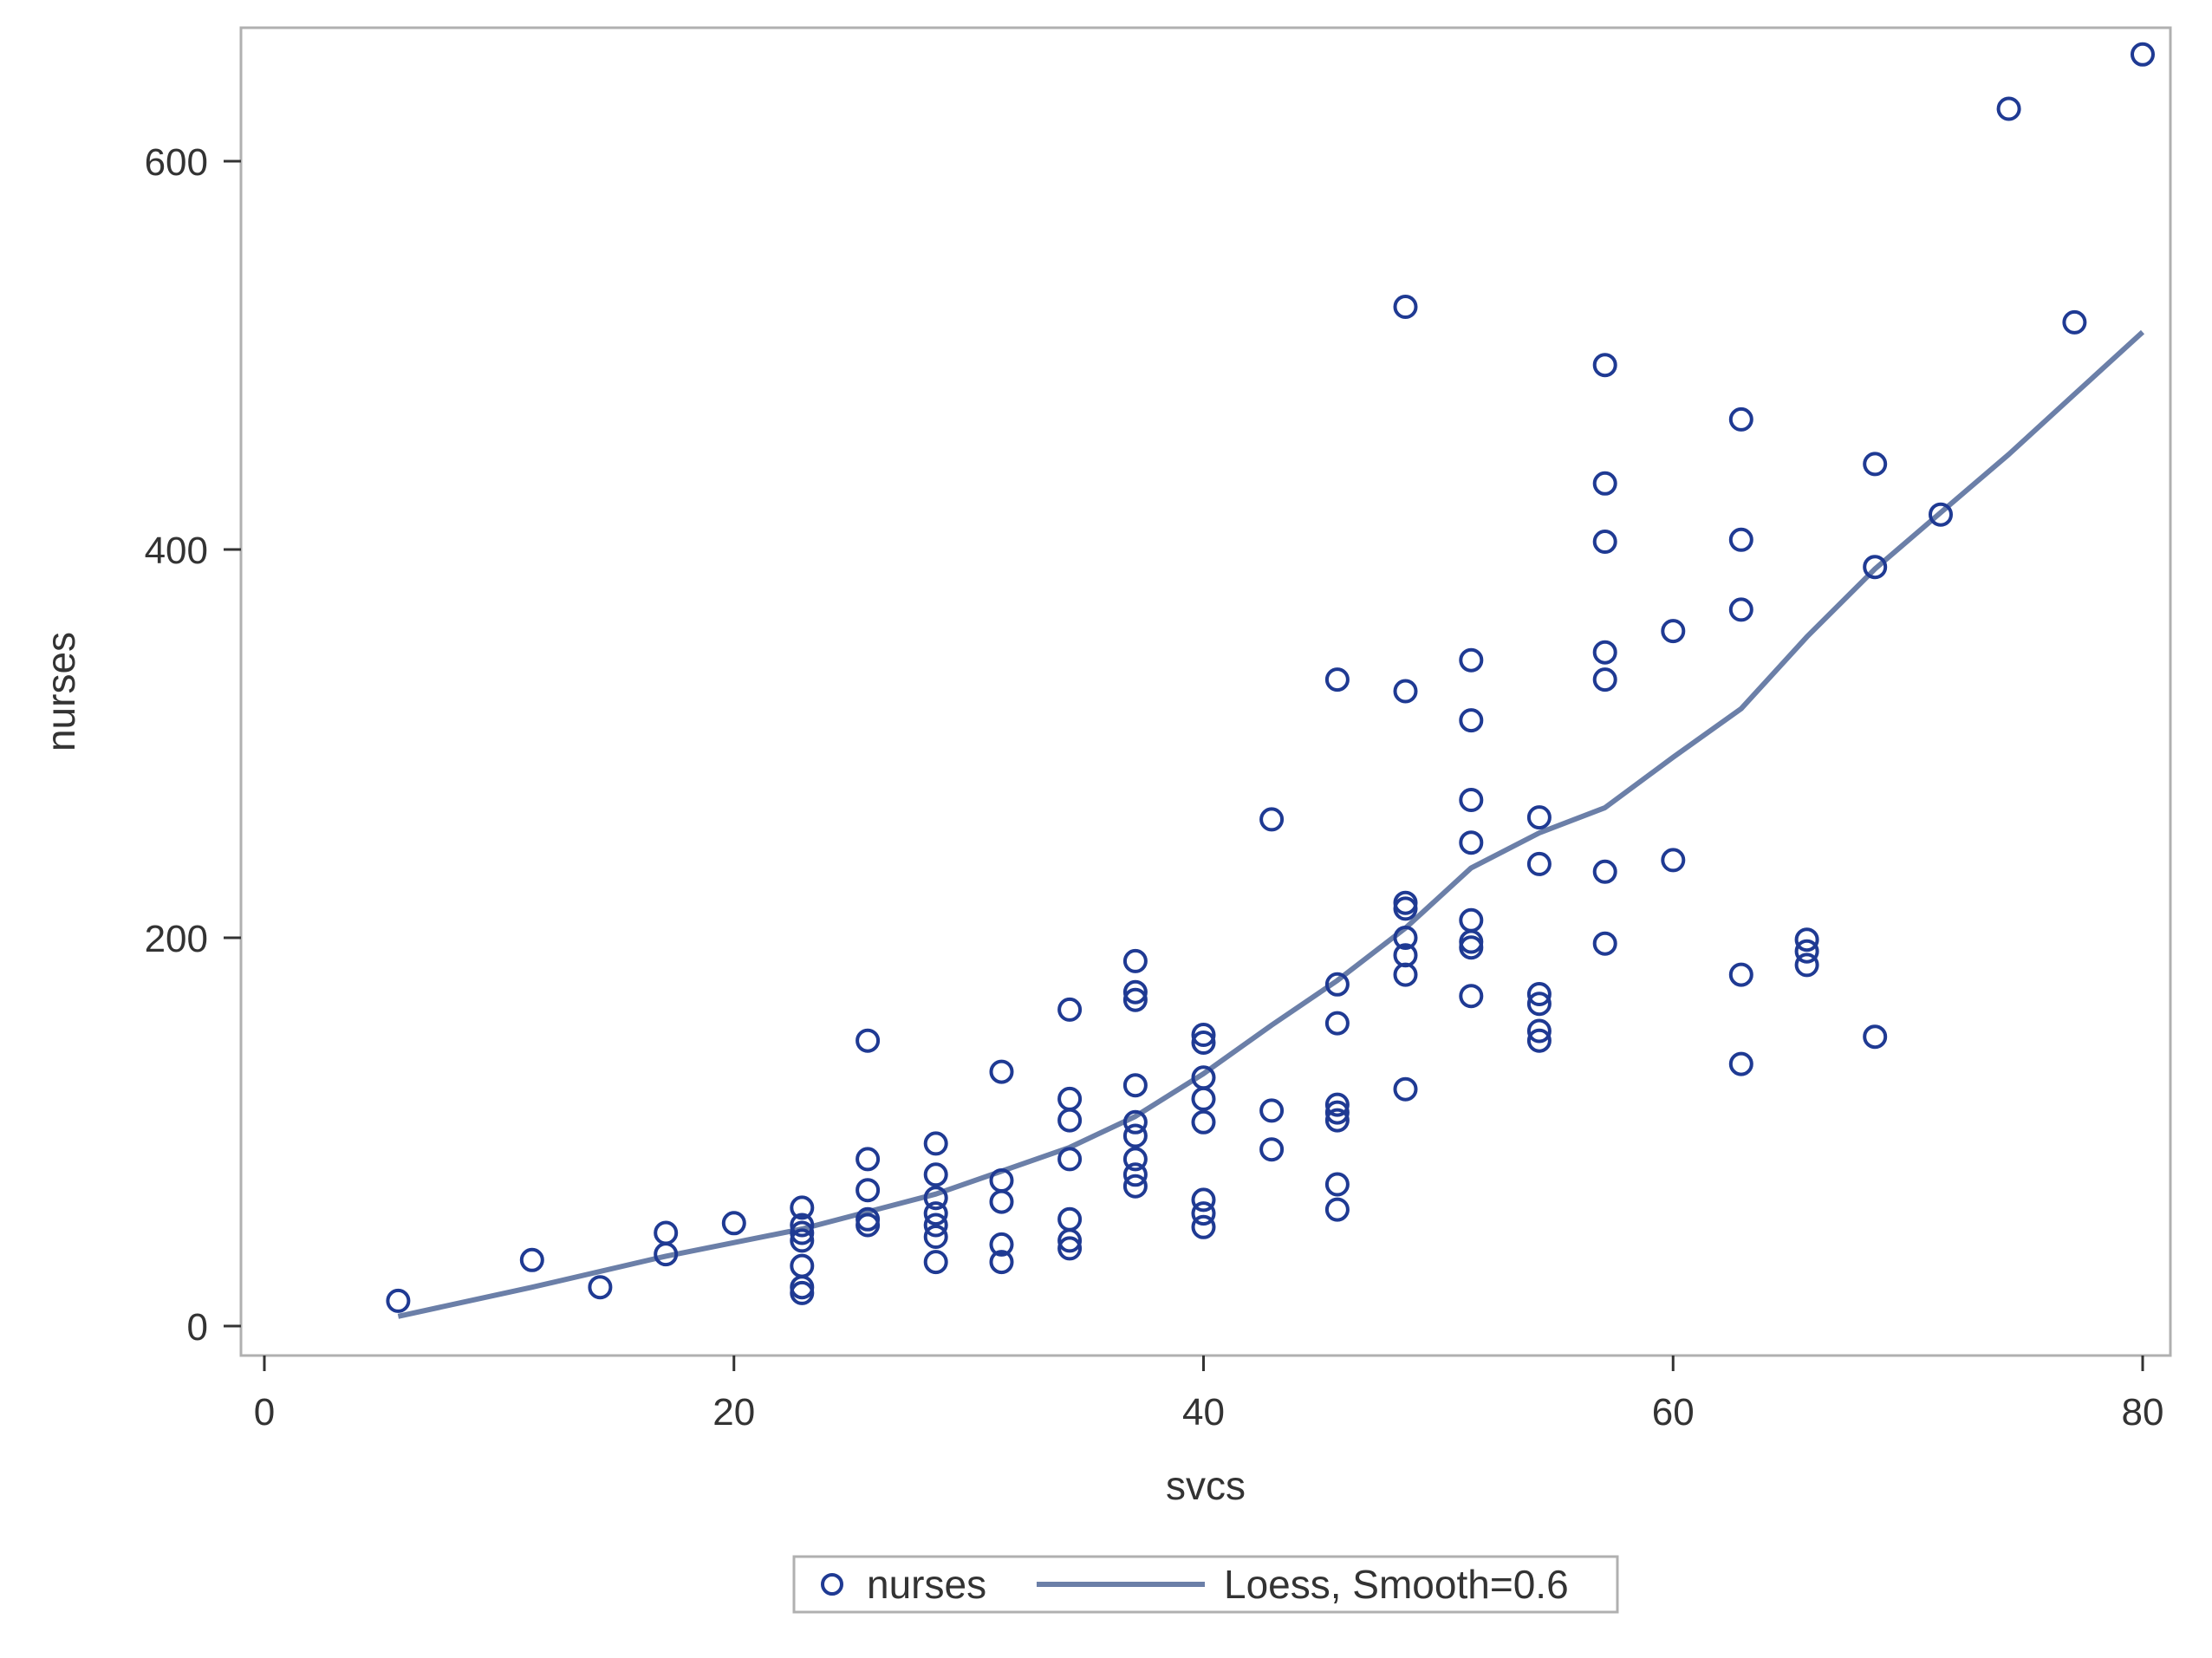 The height and width of the screenshot is (1658, 2212). Describe the element at coordinates (733, 1412) in the screenshot. I see `x-tick-label: 20` at that location.